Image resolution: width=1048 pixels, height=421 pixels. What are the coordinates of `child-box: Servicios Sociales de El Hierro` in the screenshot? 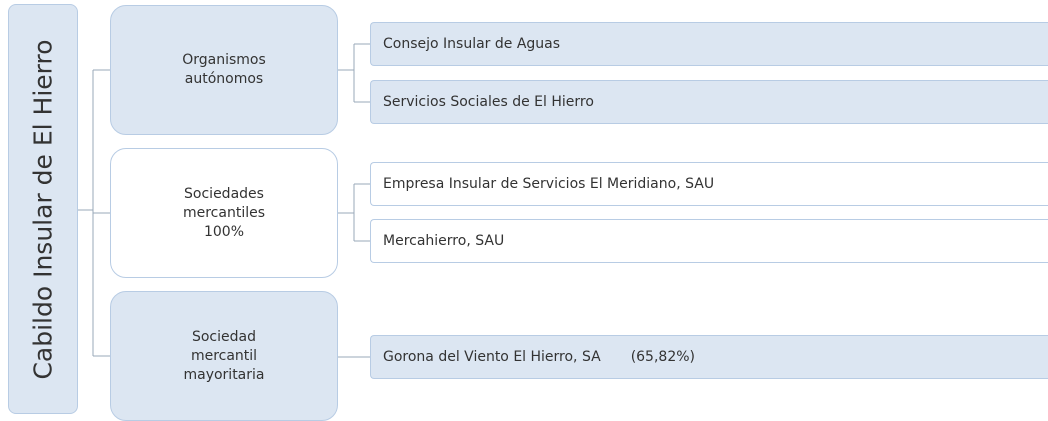 It's located at (709, 102).